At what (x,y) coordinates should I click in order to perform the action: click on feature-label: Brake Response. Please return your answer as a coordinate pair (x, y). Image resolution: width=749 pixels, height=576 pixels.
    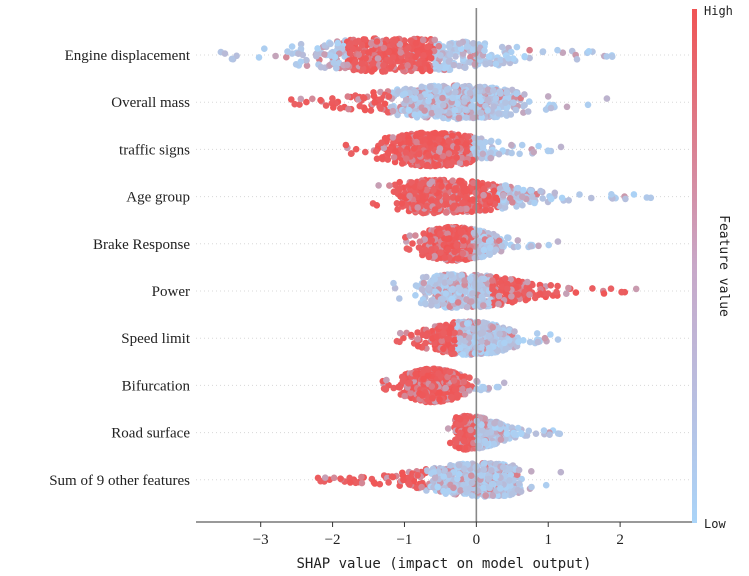
    Looking at the image, I should click on (141, 245).